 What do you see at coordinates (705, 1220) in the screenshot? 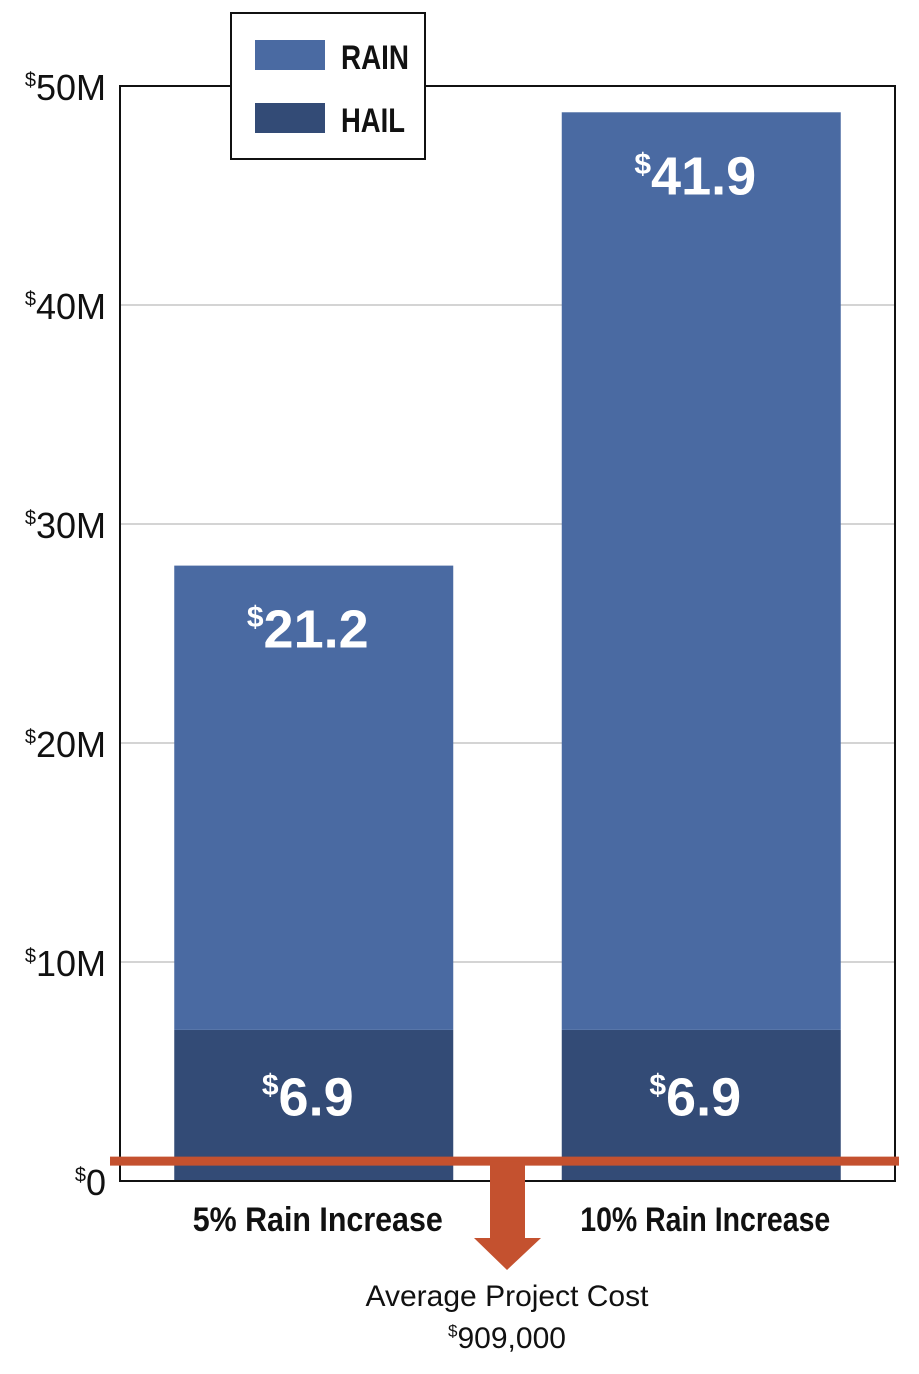
I see `x-tick-label: 10% Rain Increase` at bounding box center [705, 1220].